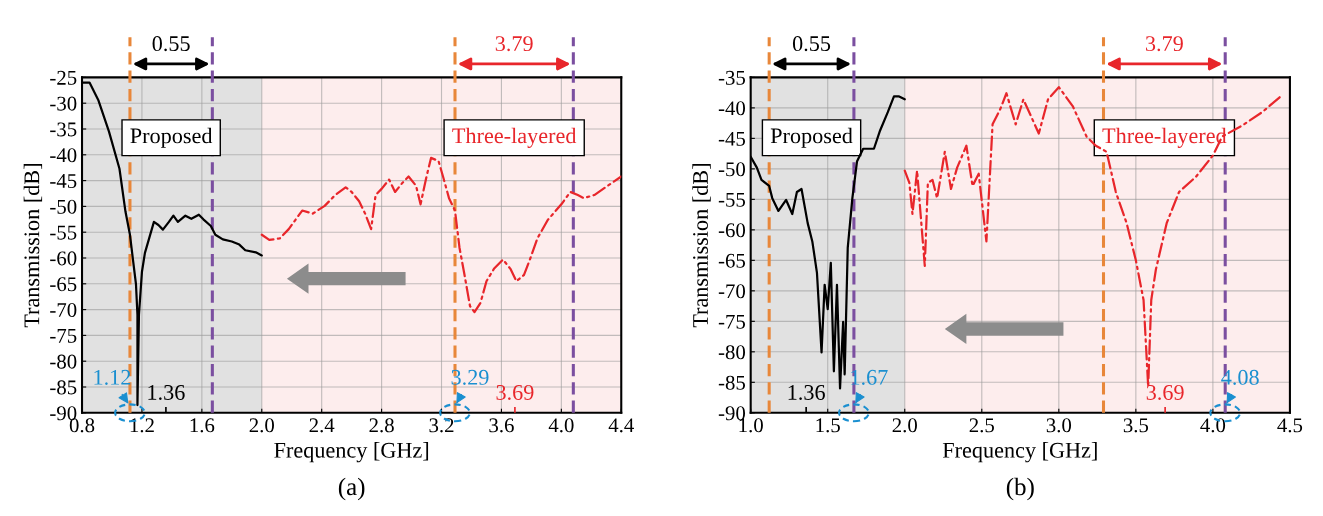 The width and height of the screenshot is (1323, 516). Describe the element at coordinates (981, 425) in the screenshot. I see `x-tick-label: 2.5` at that location.